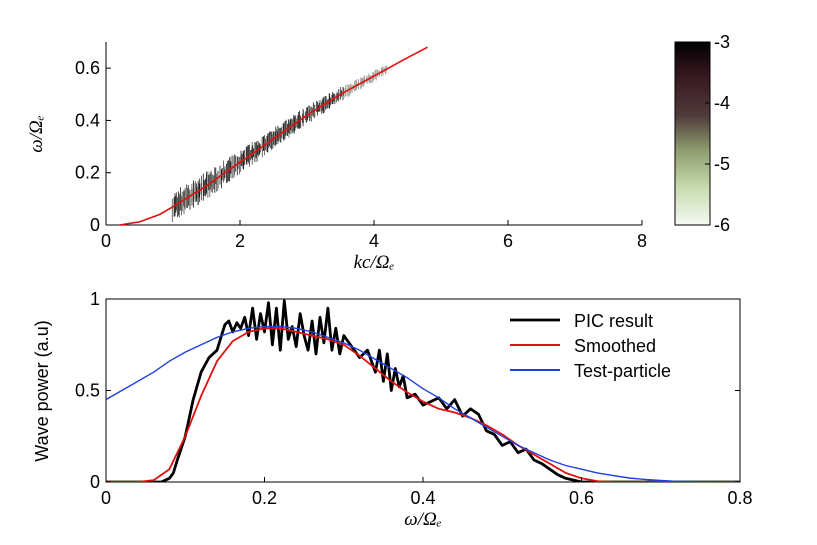 The width and height of the screenshot is (817, 545). Describe the element at coordinates (717, 133) in the screenshot. I see `colorbar-ticks: -3 -4 -5 -6` at that location.